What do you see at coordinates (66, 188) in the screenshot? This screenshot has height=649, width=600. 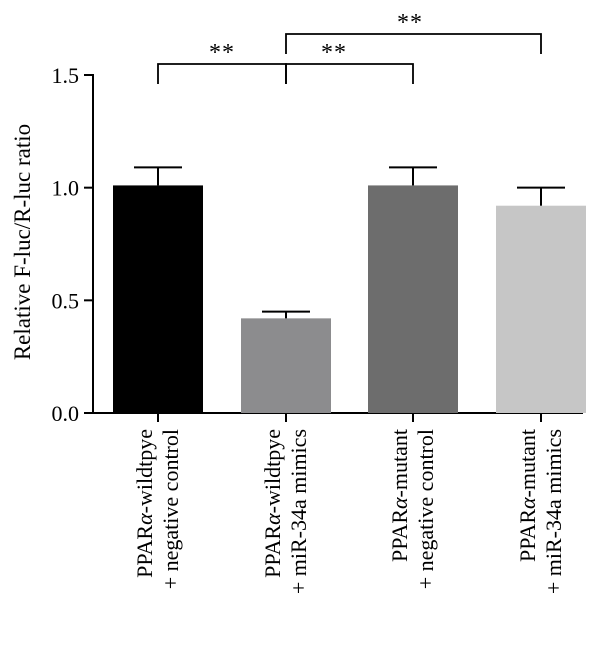 I see `y-tick-label: 1.0` at bounding box center [66, 188].